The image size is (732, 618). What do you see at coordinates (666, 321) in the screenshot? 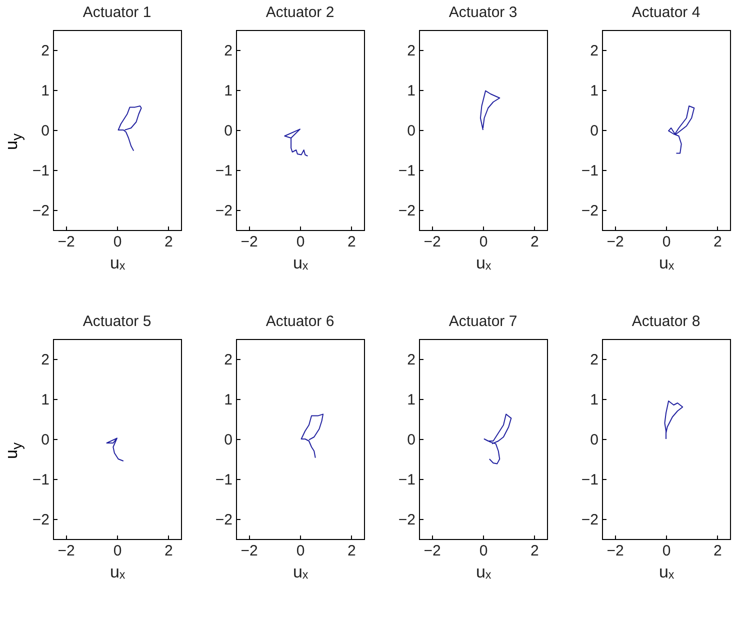
I see `chart-title: Actuator 8` at bounding box center [666, 321].